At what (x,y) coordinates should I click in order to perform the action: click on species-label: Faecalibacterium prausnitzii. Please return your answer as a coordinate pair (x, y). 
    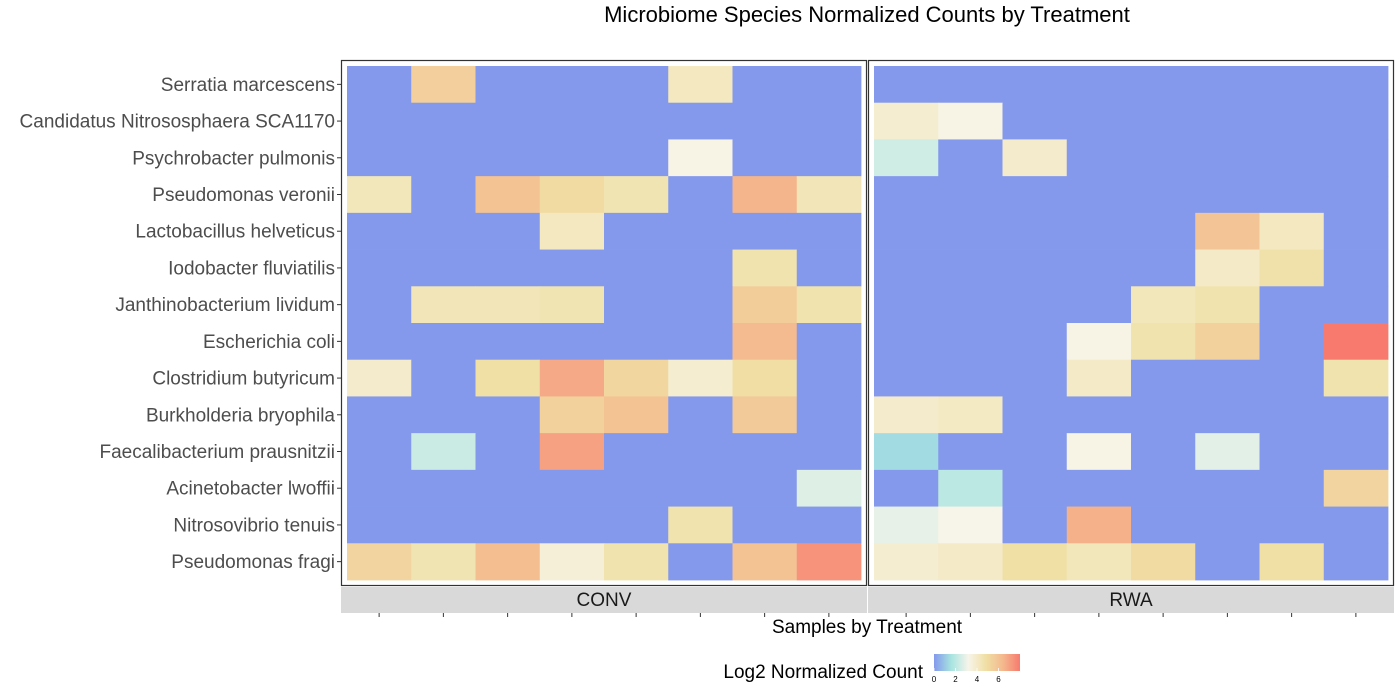
    Looking at the image, I should click on (218, 452).